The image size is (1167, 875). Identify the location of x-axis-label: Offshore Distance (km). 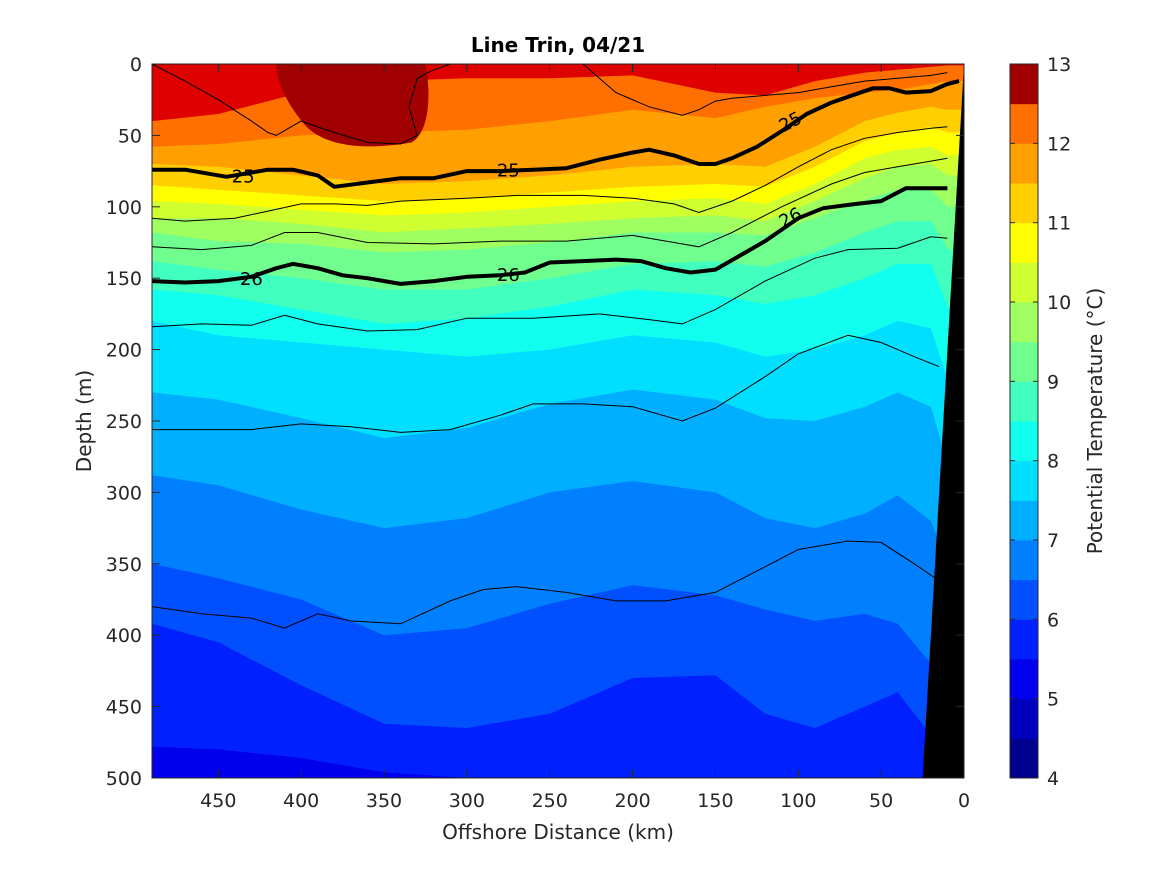
(558, 832).